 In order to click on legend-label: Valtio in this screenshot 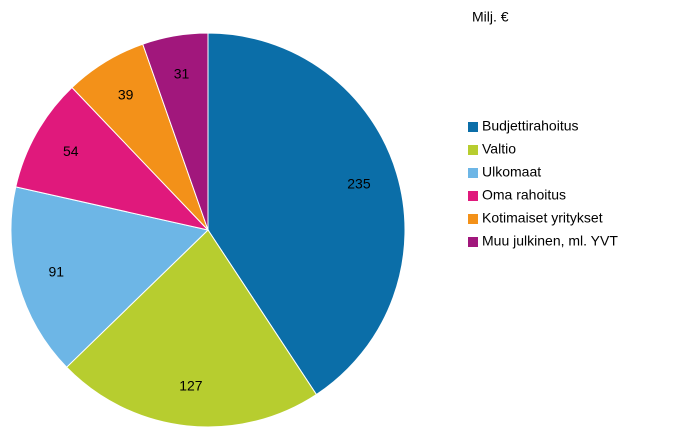, I will do `click(499, 149)`.